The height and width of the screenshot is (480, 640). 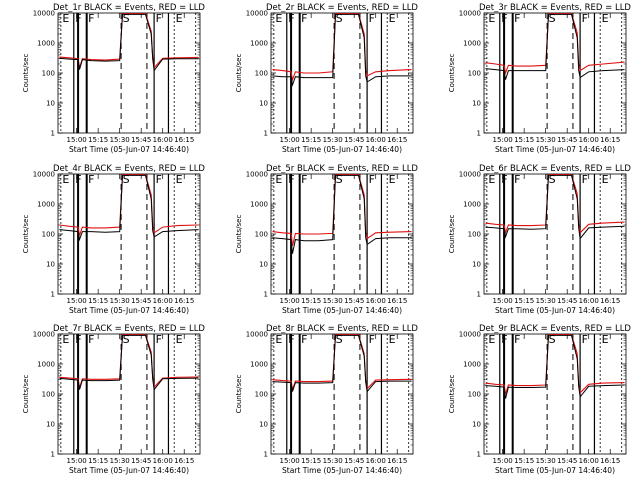 I want to click on chart-title: Det_2r BLACK = Events, RED = LLD, so click(x=342, y=8).